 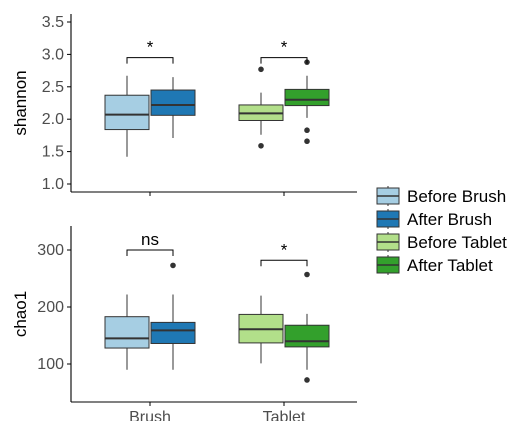 I want to click on significance-label: ns, so click(x=150, y=239).